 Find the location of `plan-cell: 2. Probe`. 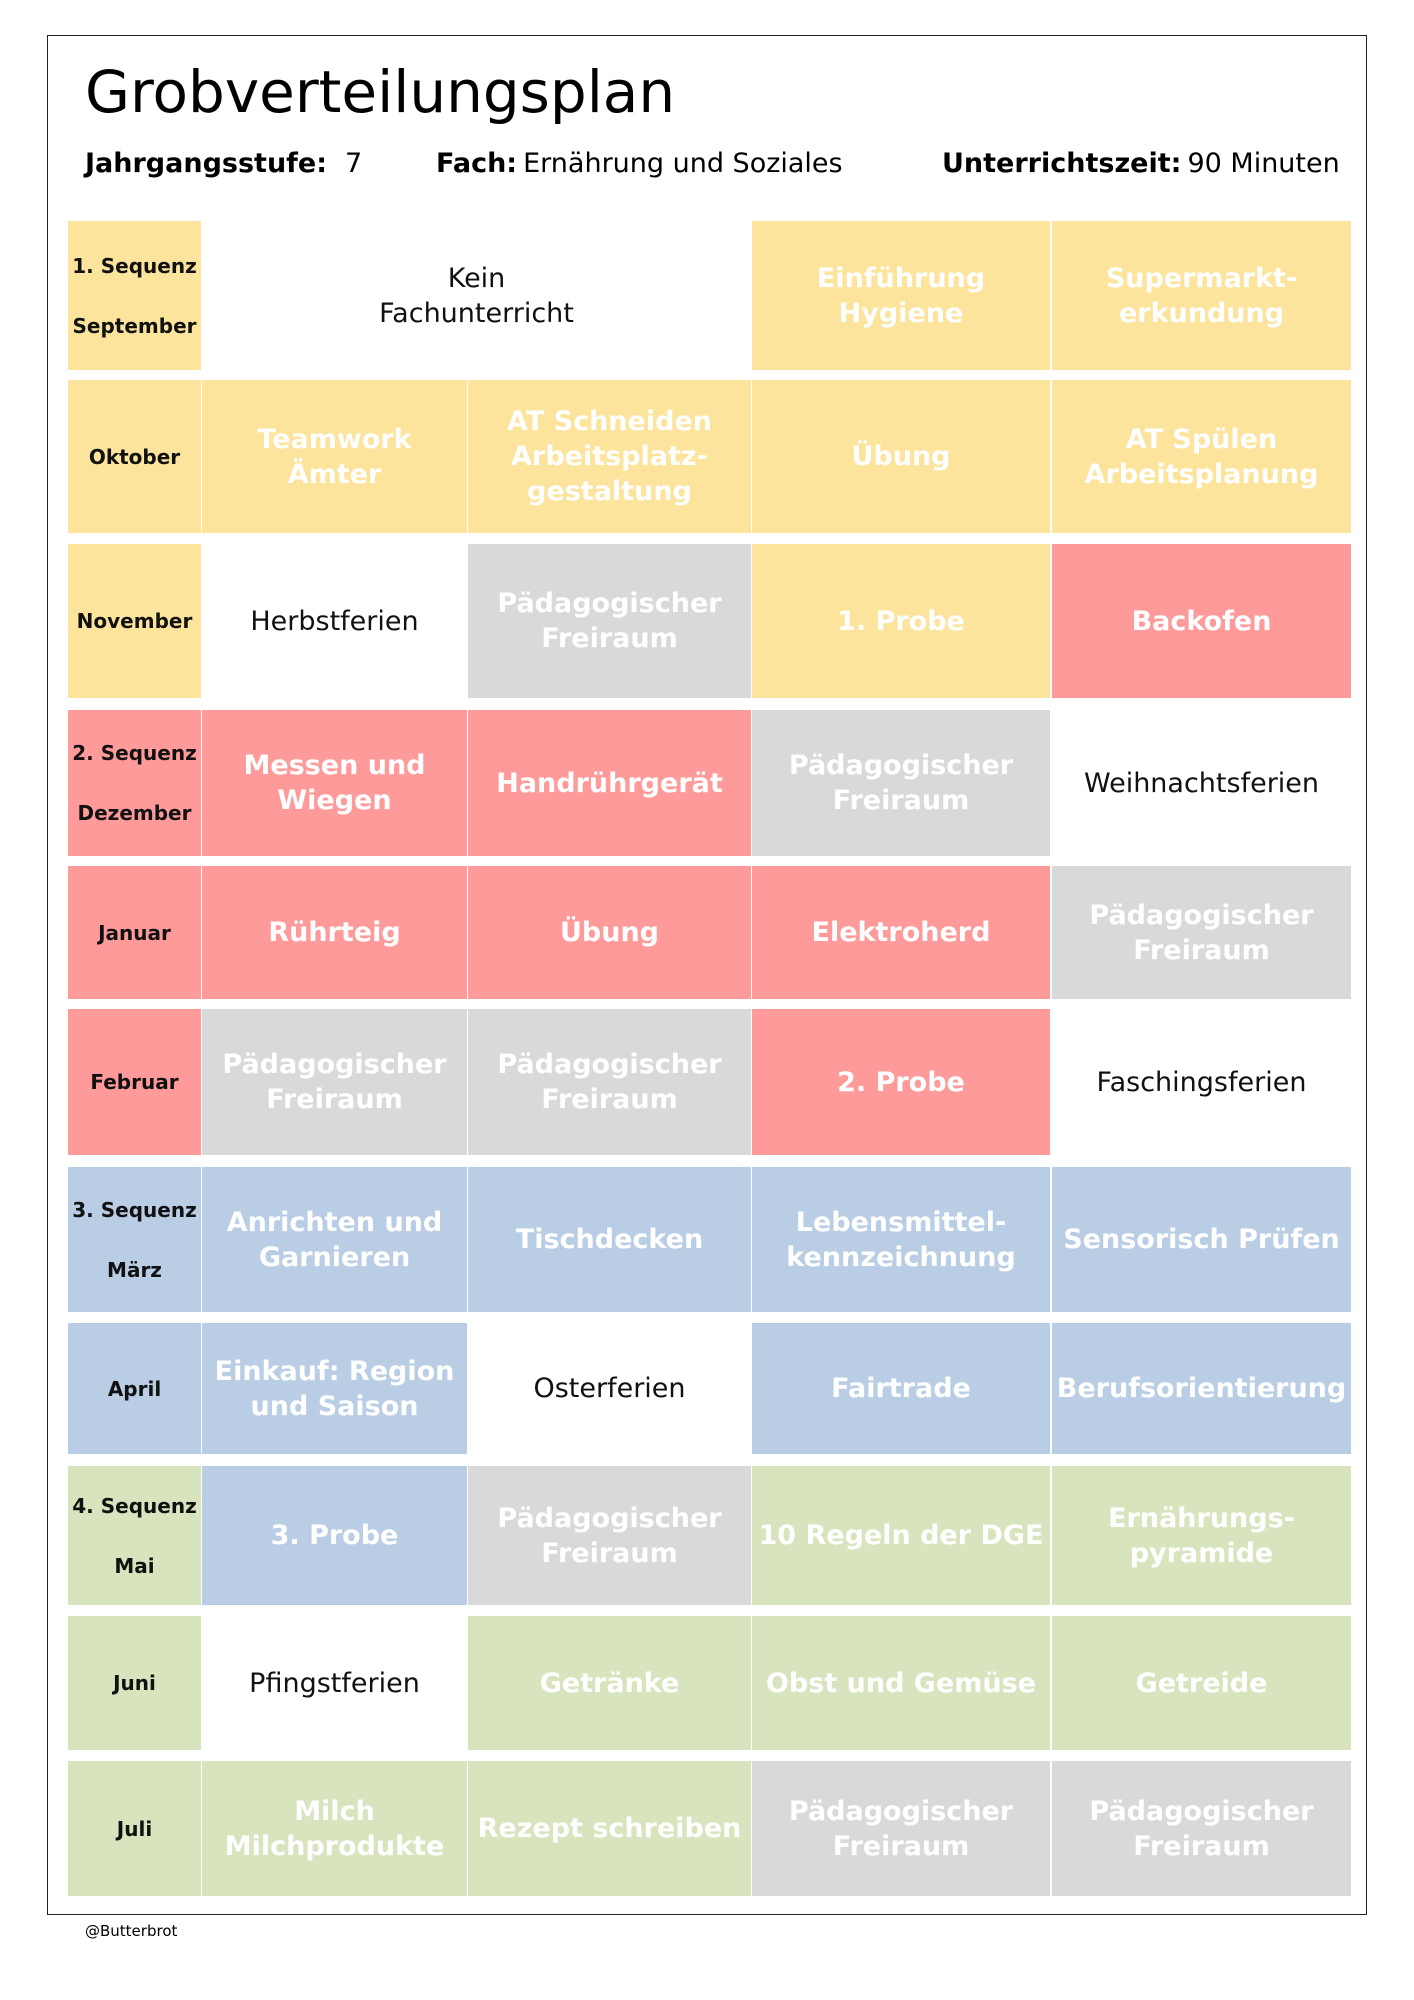

plan-cell: 2. Probe is located at coordinates (901, 1082).